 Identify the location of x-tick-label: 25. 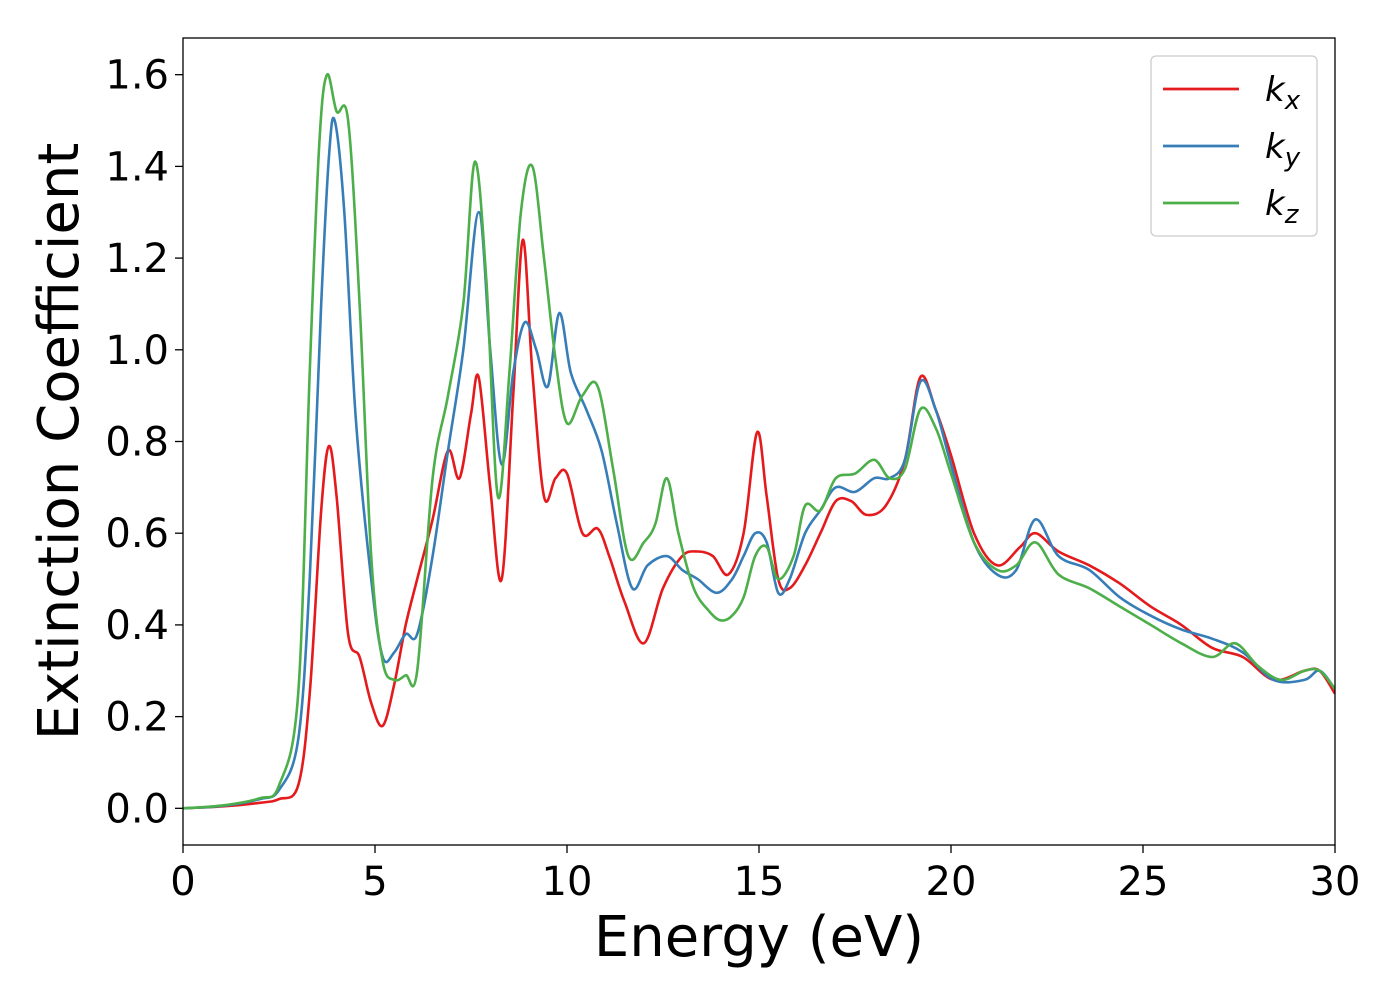
(1143, 882).